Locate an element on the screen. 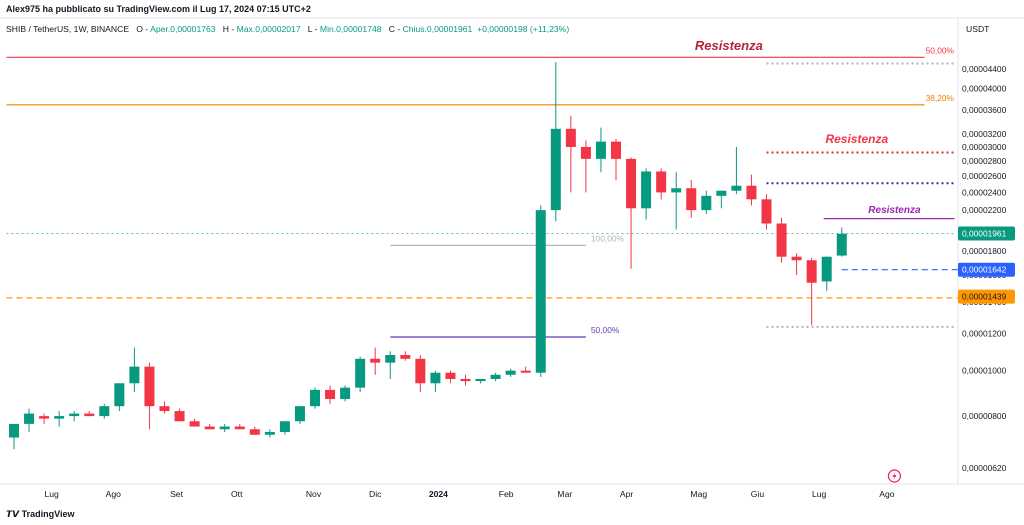 The image size is (1024, 525). high-letter: H is located at coordinates (225, 29).